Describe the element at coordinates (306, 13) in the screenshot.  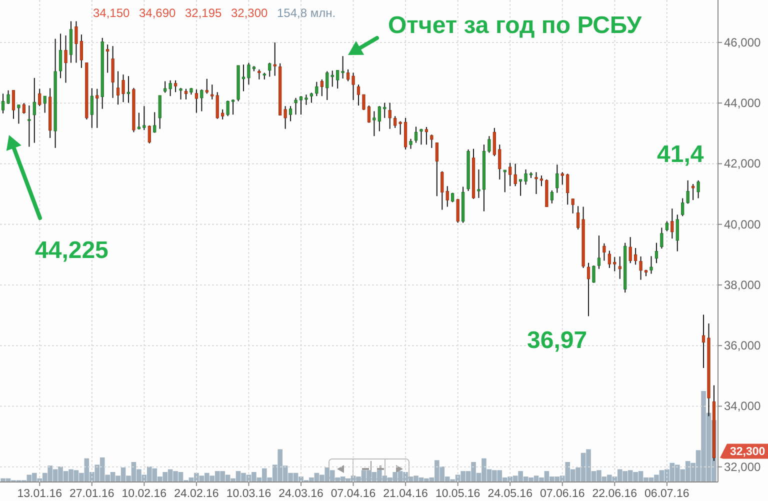
I see `annotation: 154,8 млн.` at that location.